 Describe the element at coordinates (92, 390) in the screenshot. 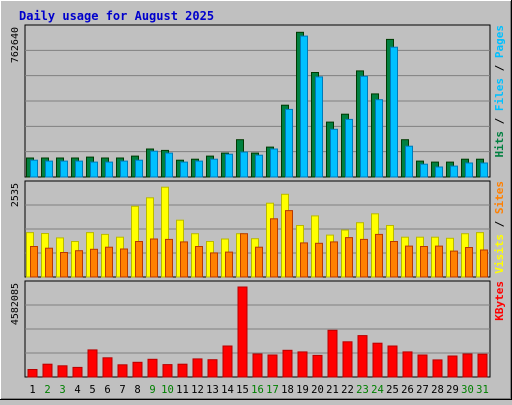

I see `x-tick-label-day-5: 5` at that location.